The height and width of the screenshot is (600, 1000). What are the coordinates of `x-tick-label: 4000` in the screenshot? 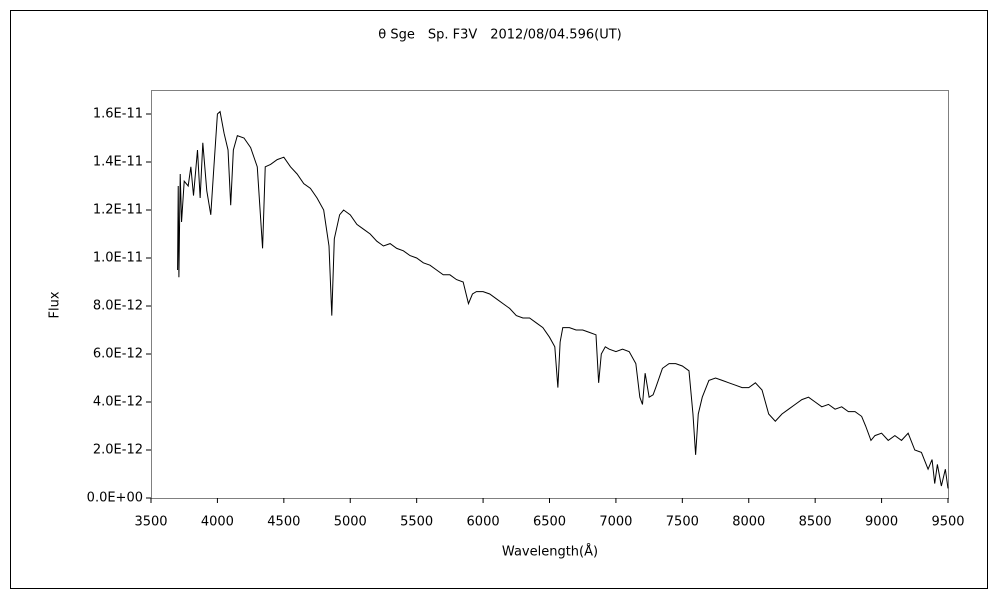 It's located at (217, 522).